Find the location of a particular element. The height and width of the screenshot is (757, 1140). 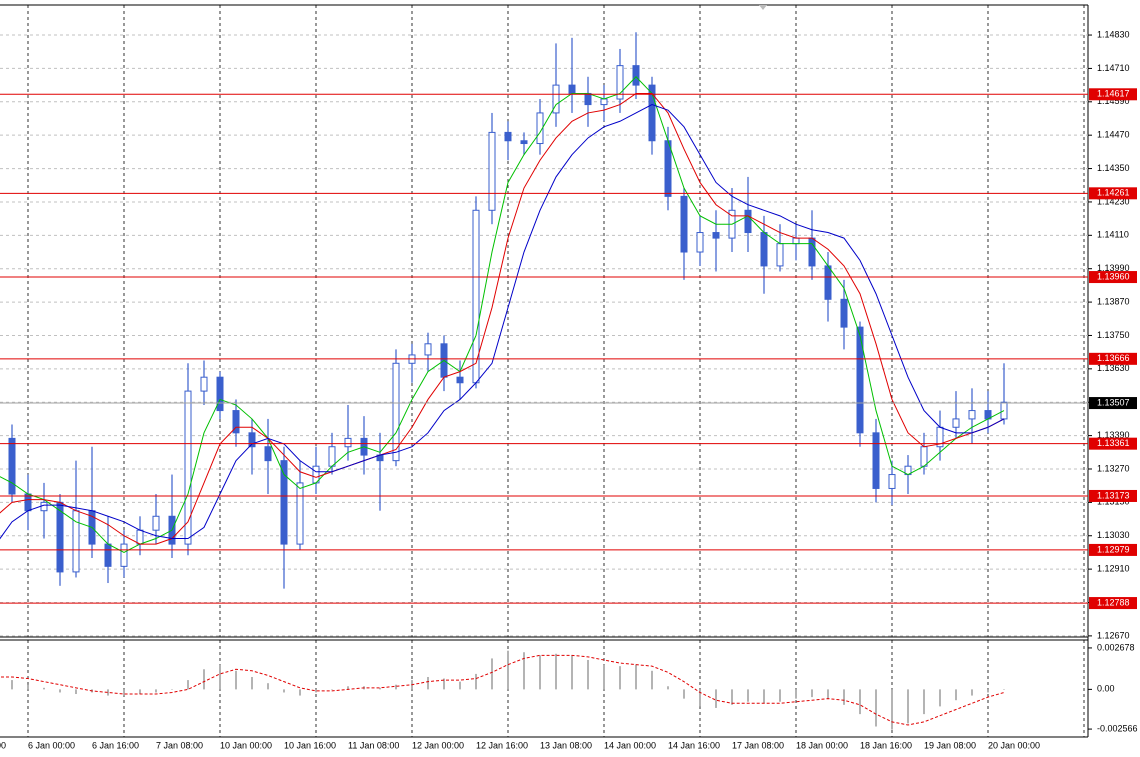

x-tick-label: 13 Jan 08:00 is located at coordinates (566, 745).